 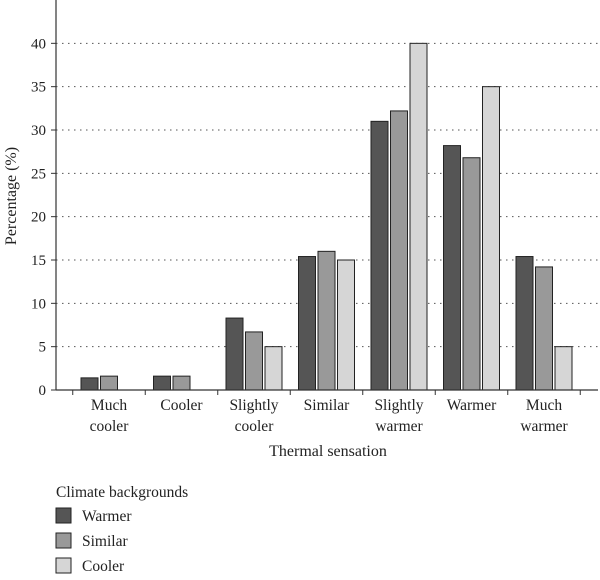 I want to click on y-tick-label: 15, so click(x=38, y=261).